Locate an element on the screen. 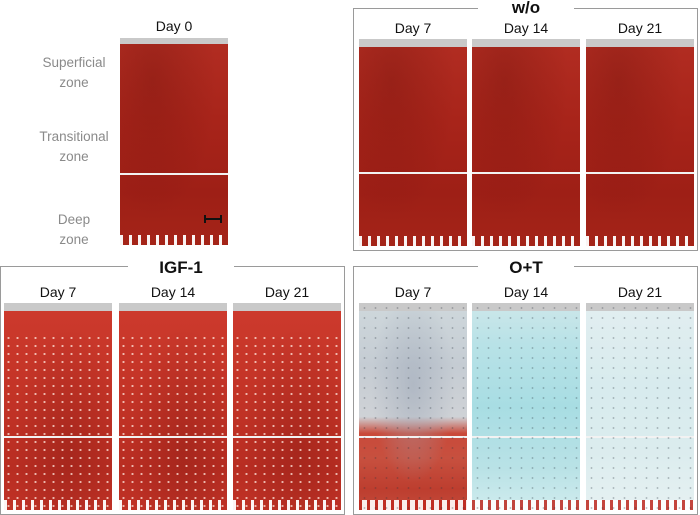 This screenshot has width=700, height=515. zone-label-deep: Deep zone is located at coordinates (74, 229).